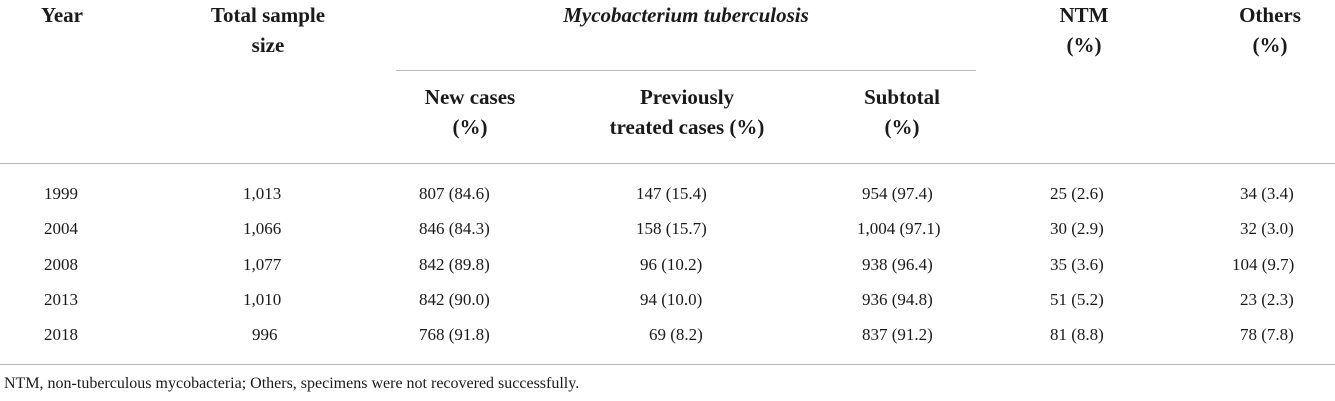  Describe the element at coordinates (671, 228) in the screenshot. I see `cell-prev: 158 (15.7)` at that location.